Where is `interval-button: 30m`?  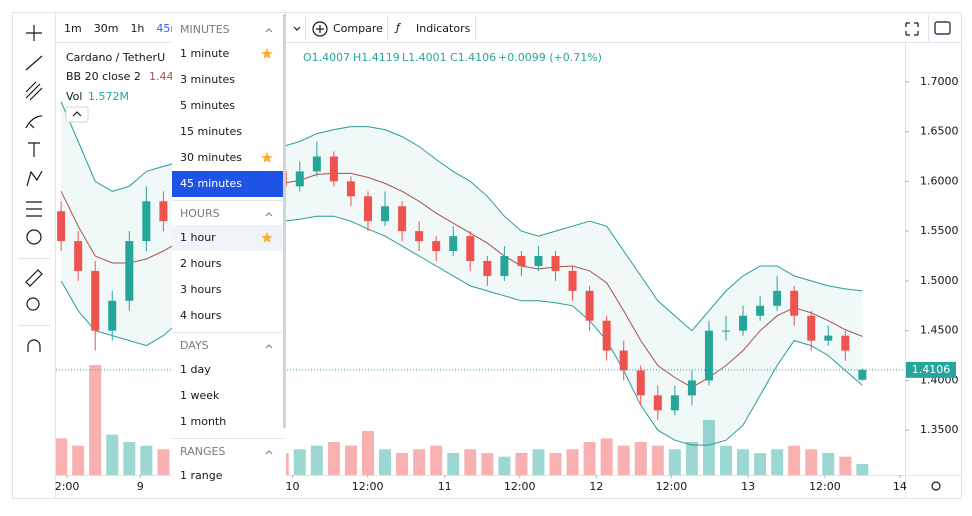 interval-button: 30m is located at coordinates (106, 28).